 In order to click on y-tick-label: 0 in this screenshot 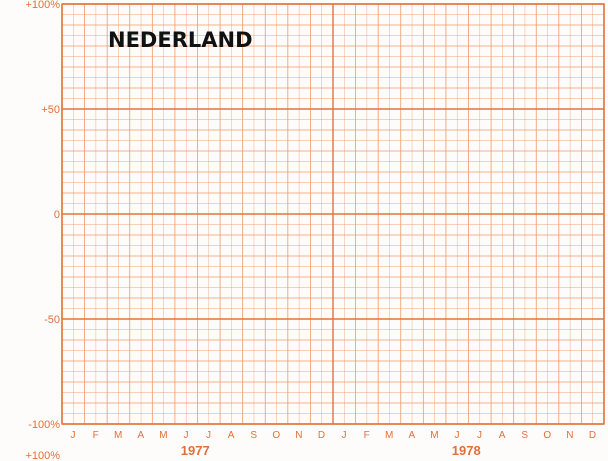, I will do `click(57, 215)`.